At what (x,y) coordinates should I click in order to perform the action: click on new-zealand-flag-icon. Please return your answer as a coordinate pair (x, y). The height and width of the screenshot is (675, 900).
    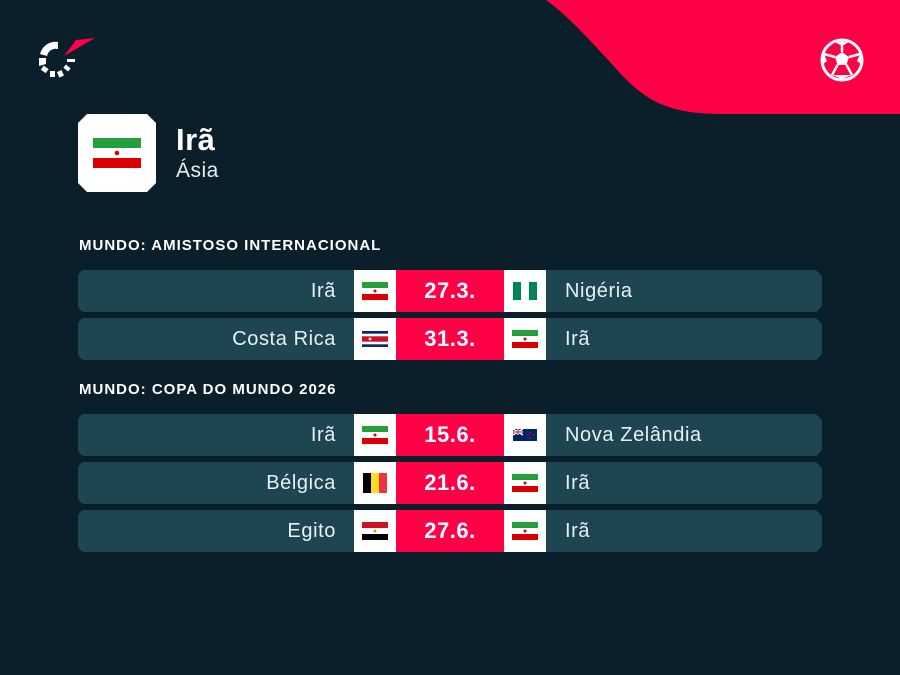
    Looking at the image, I should click on (525, 435).